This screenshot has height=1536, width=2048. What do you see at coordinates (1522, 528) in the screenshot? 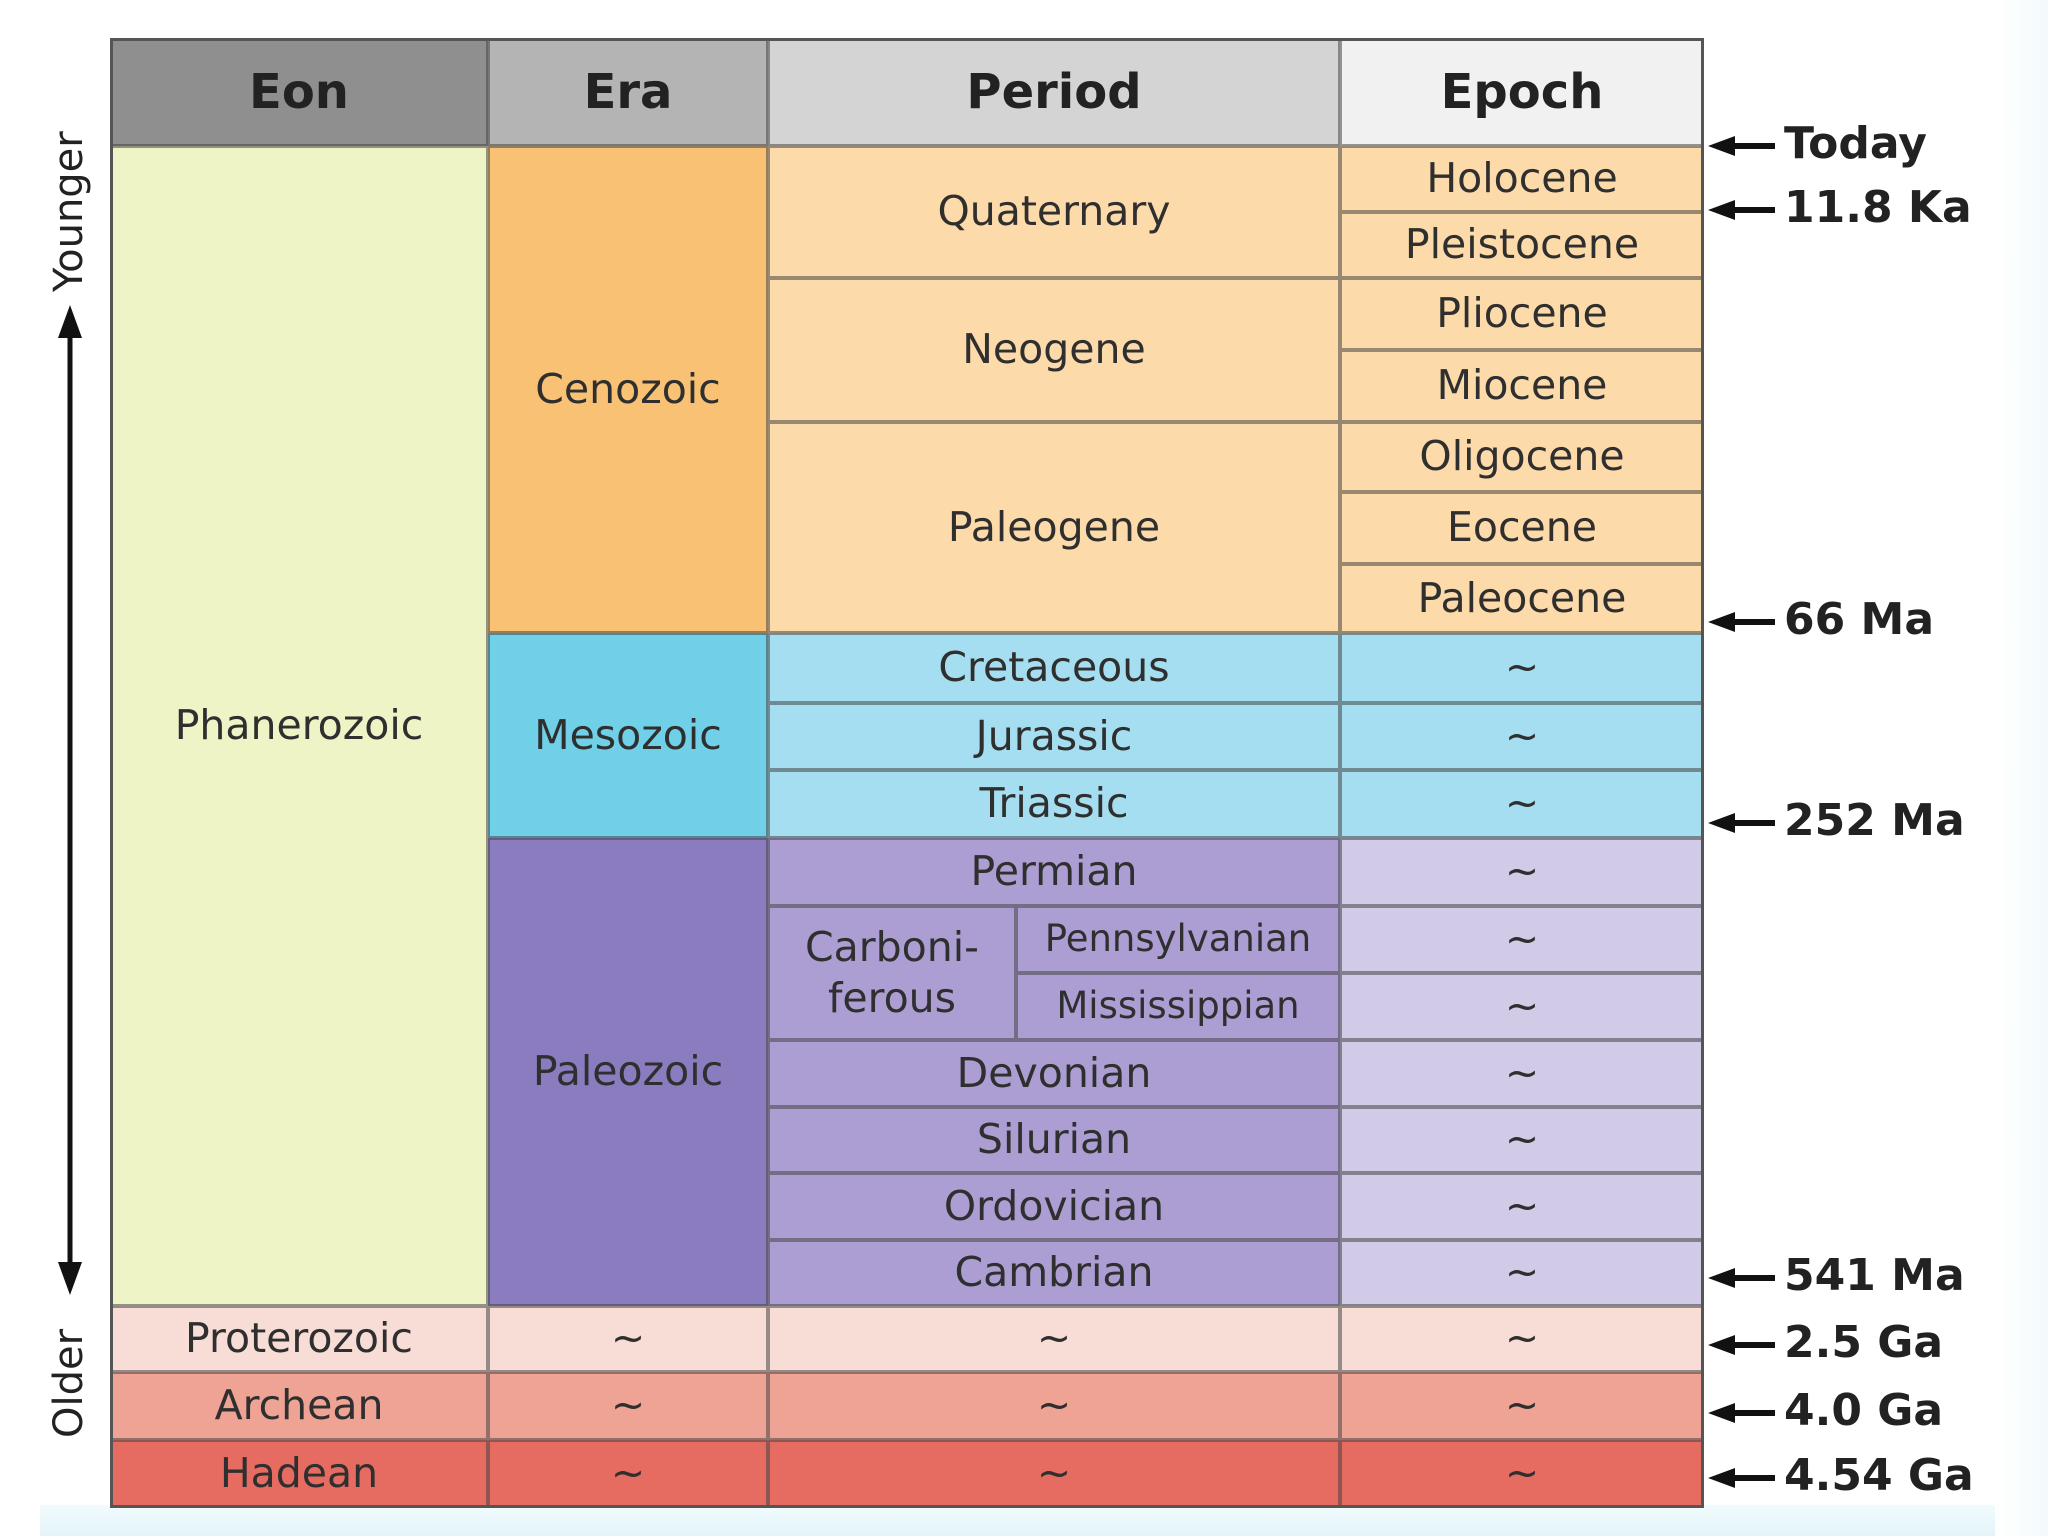
I see `epoch-eocene: Eocene` at bounding box center [1522, 528].